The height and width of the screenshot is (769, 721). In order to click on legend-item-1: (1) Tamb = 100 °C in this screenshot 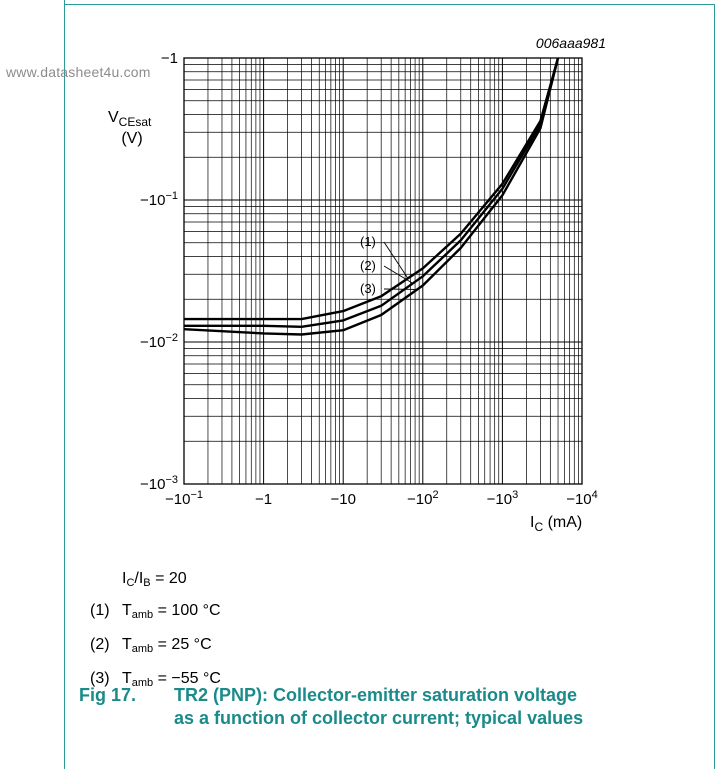, I will do `click(155, 611)`.